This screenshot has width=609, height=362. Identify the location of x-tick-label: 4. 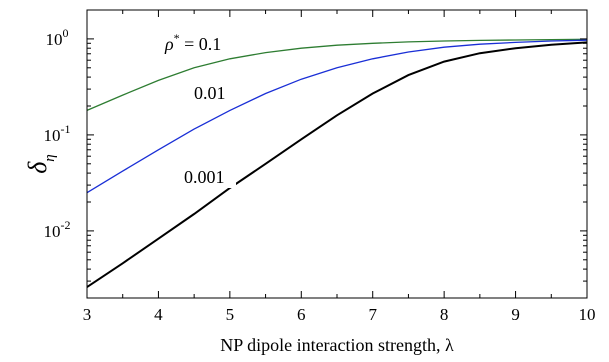
(158, 314).